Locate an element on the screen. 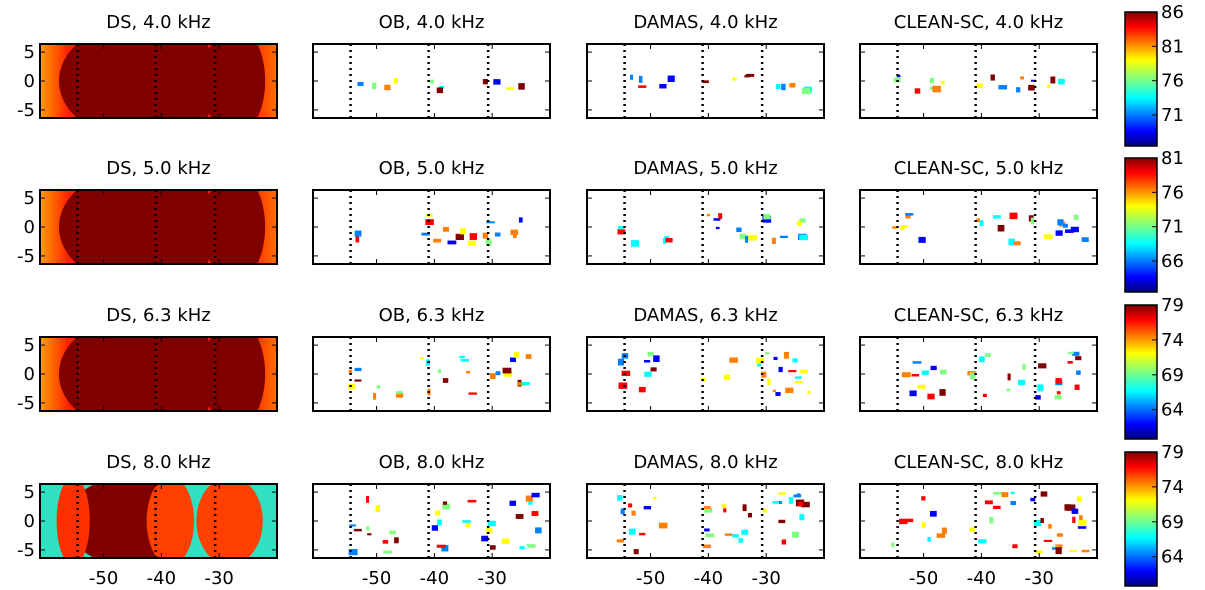 Image resolution: width=1205 pixels, height=590 pixels. colorbar: 79 74 69 64 is located at coordinates (1154, 367).